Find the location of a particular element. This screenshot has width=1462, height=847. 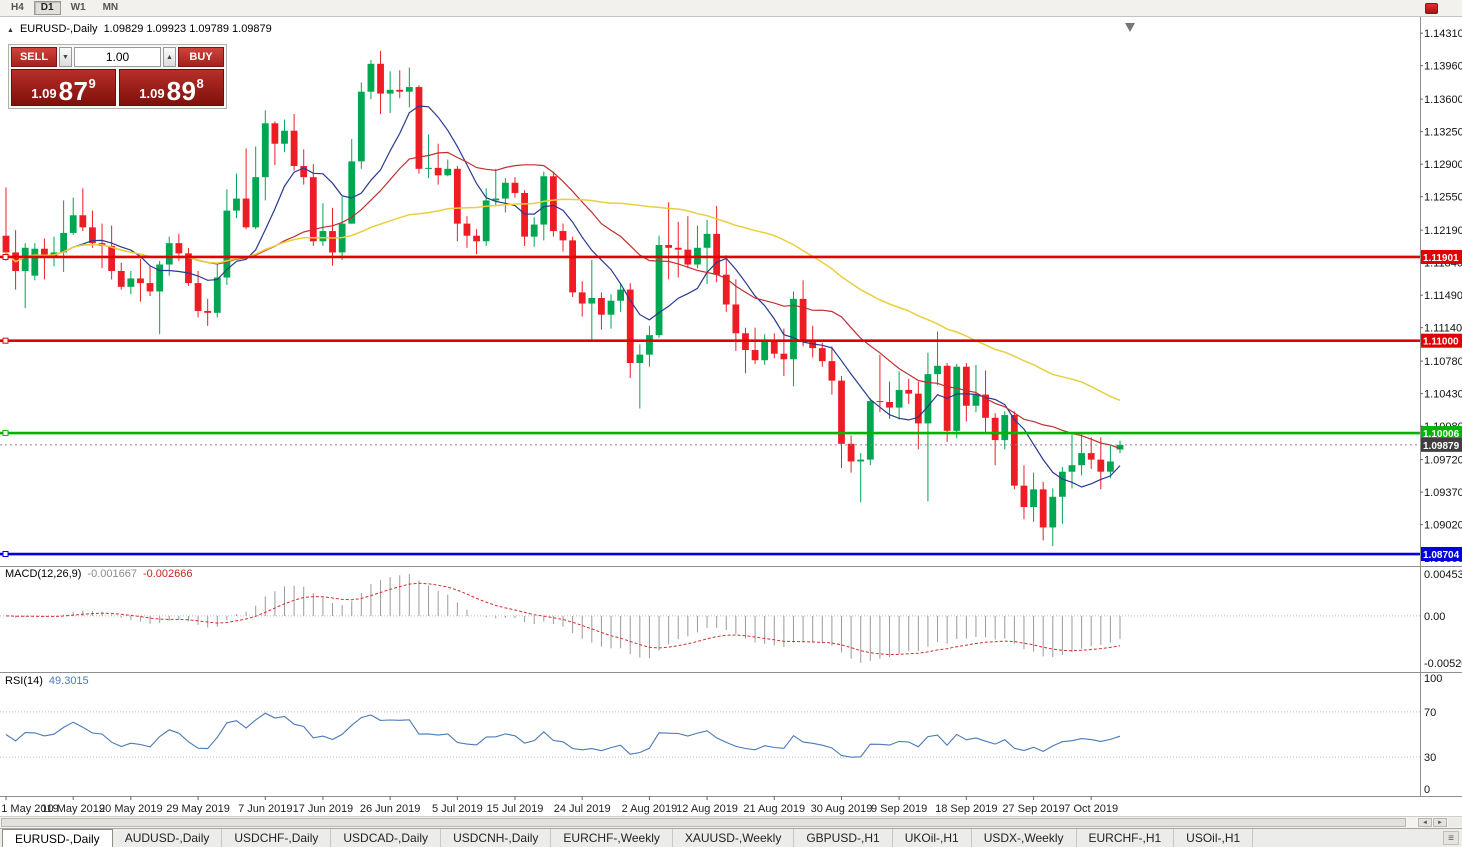

volume-down-icon: ▼ is located at coordinates (65, 57).